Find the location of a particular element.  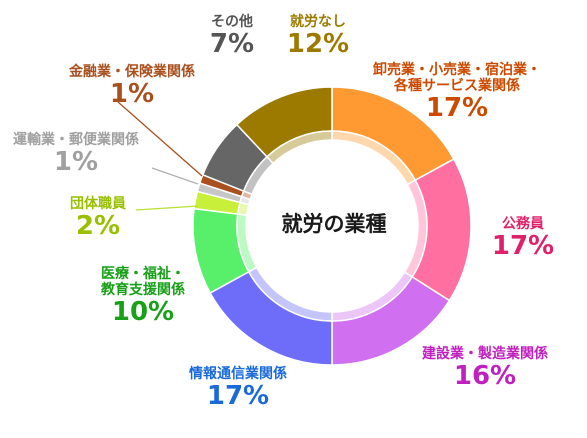

slice-label-wholesale: 卸売業・小売業・宿泊業・ 各種サービス業関係 17% is located at coordinates (457, 93).